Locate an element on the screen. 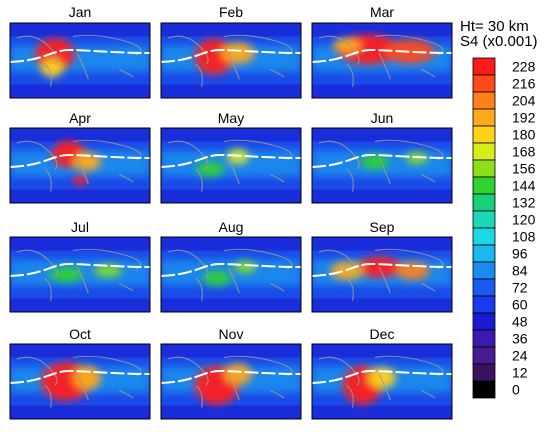 The image size is (550, 436). quantity-label: S4 (x0.001) is located at coordinates (499, 41).